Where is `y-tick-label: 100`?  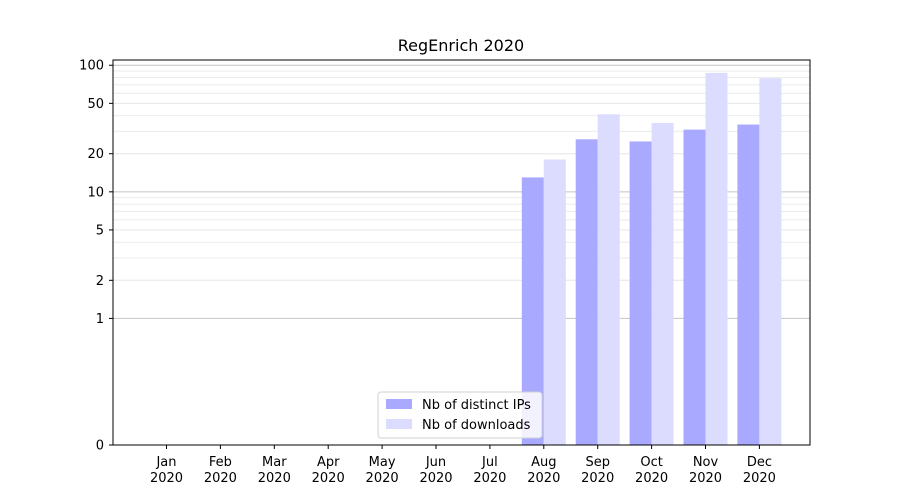 y-tick-label: 100 is located at coordinates (91, 66).